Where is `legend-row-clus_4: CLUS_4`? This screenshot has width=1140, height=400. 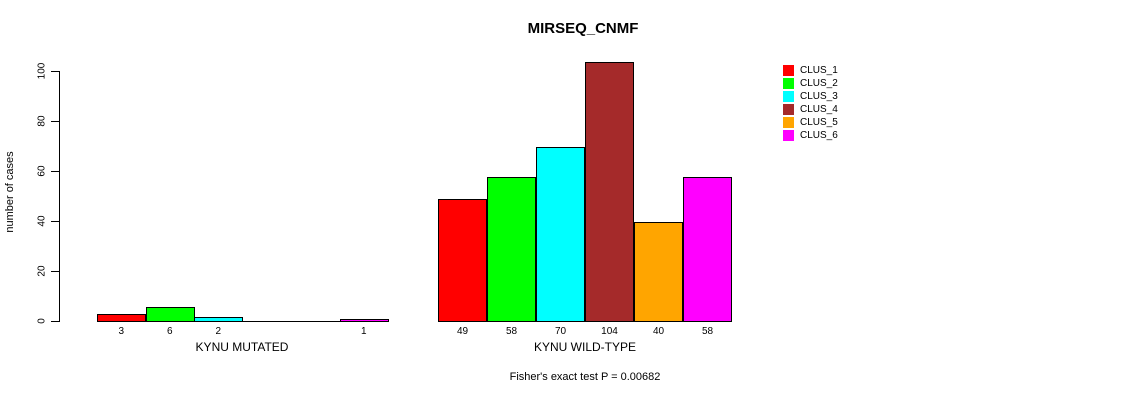 legend-row-clus_4: CLUS_4 is located at coordinates (810, 109).